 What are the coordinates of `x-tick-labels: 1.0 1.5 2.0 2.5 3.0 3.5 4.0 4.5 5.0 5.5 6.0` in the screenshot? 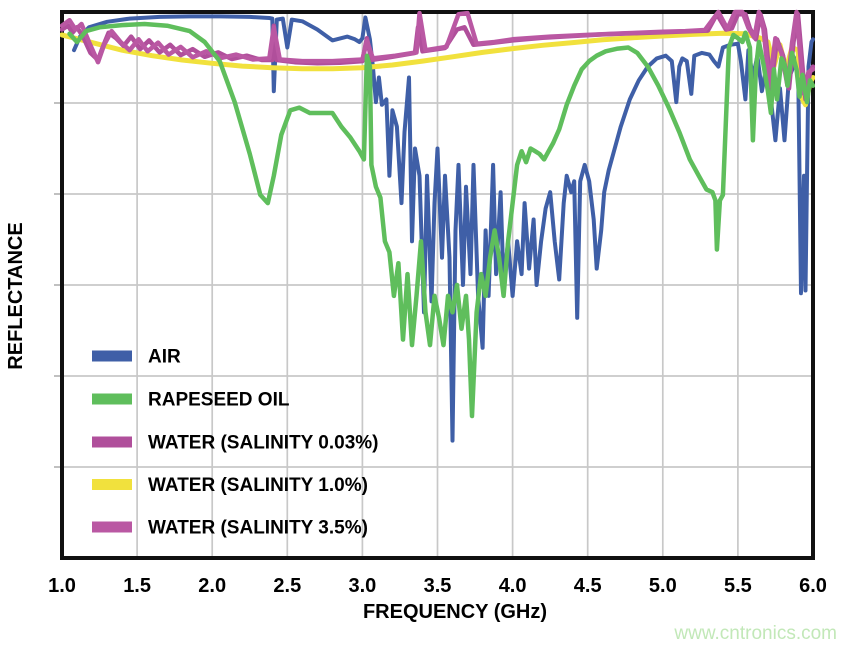 It's located at (437, 586).